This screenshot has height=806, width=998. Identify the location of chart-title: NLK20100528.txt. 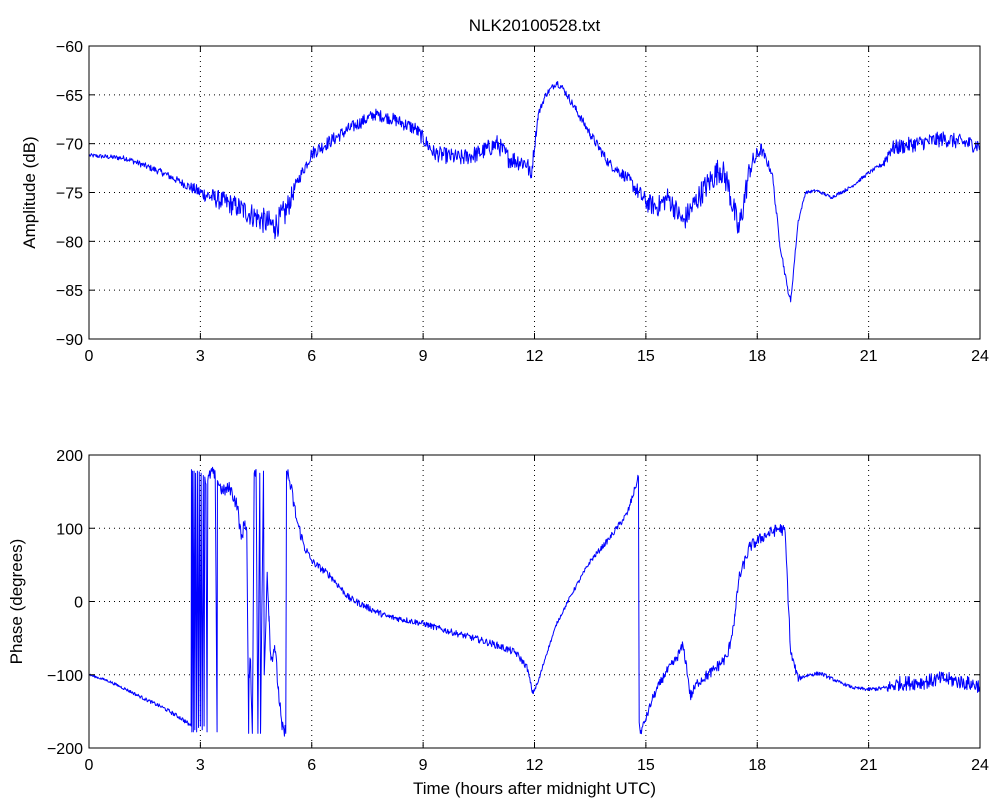
(535, 25).